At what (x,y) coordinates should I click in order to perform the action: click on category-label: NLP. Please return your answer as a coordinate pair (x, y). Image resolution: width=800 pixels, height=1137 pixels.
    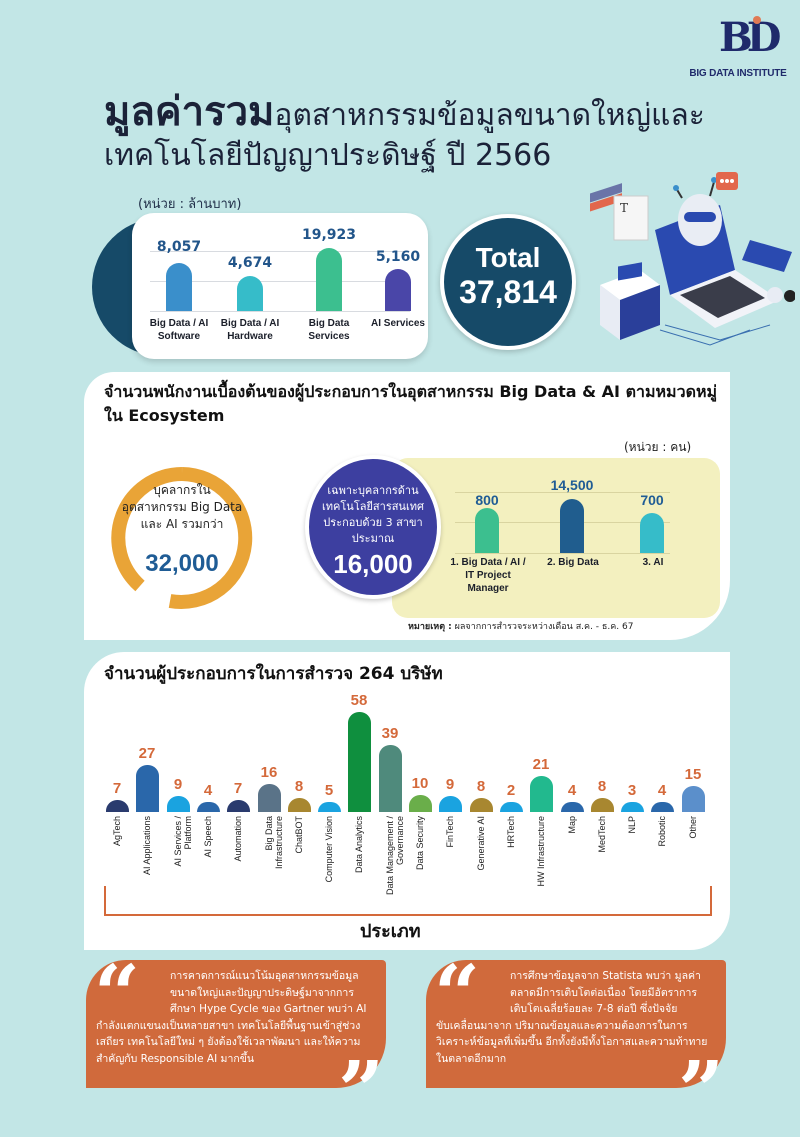
    Looking at the image, I should click on (632, 825).